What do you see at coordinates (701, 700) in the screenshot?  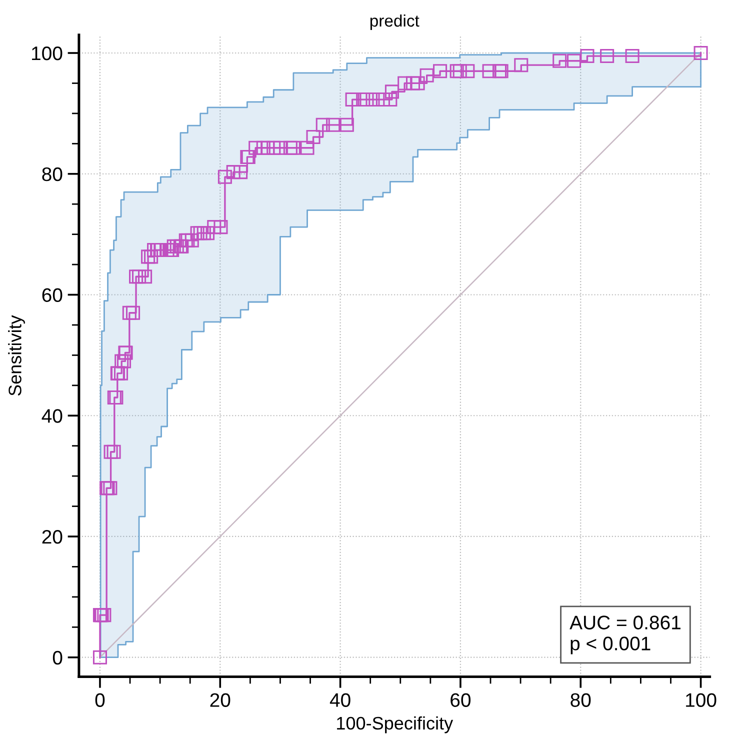 I see `x-tick-label: 100` at bounding box center [701, 700].